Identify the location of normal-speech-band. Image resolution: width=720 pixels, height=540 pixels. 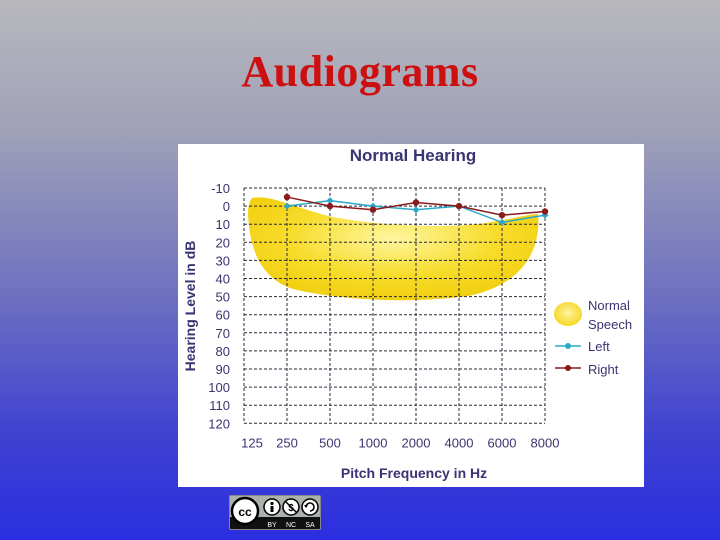
(393, 249).